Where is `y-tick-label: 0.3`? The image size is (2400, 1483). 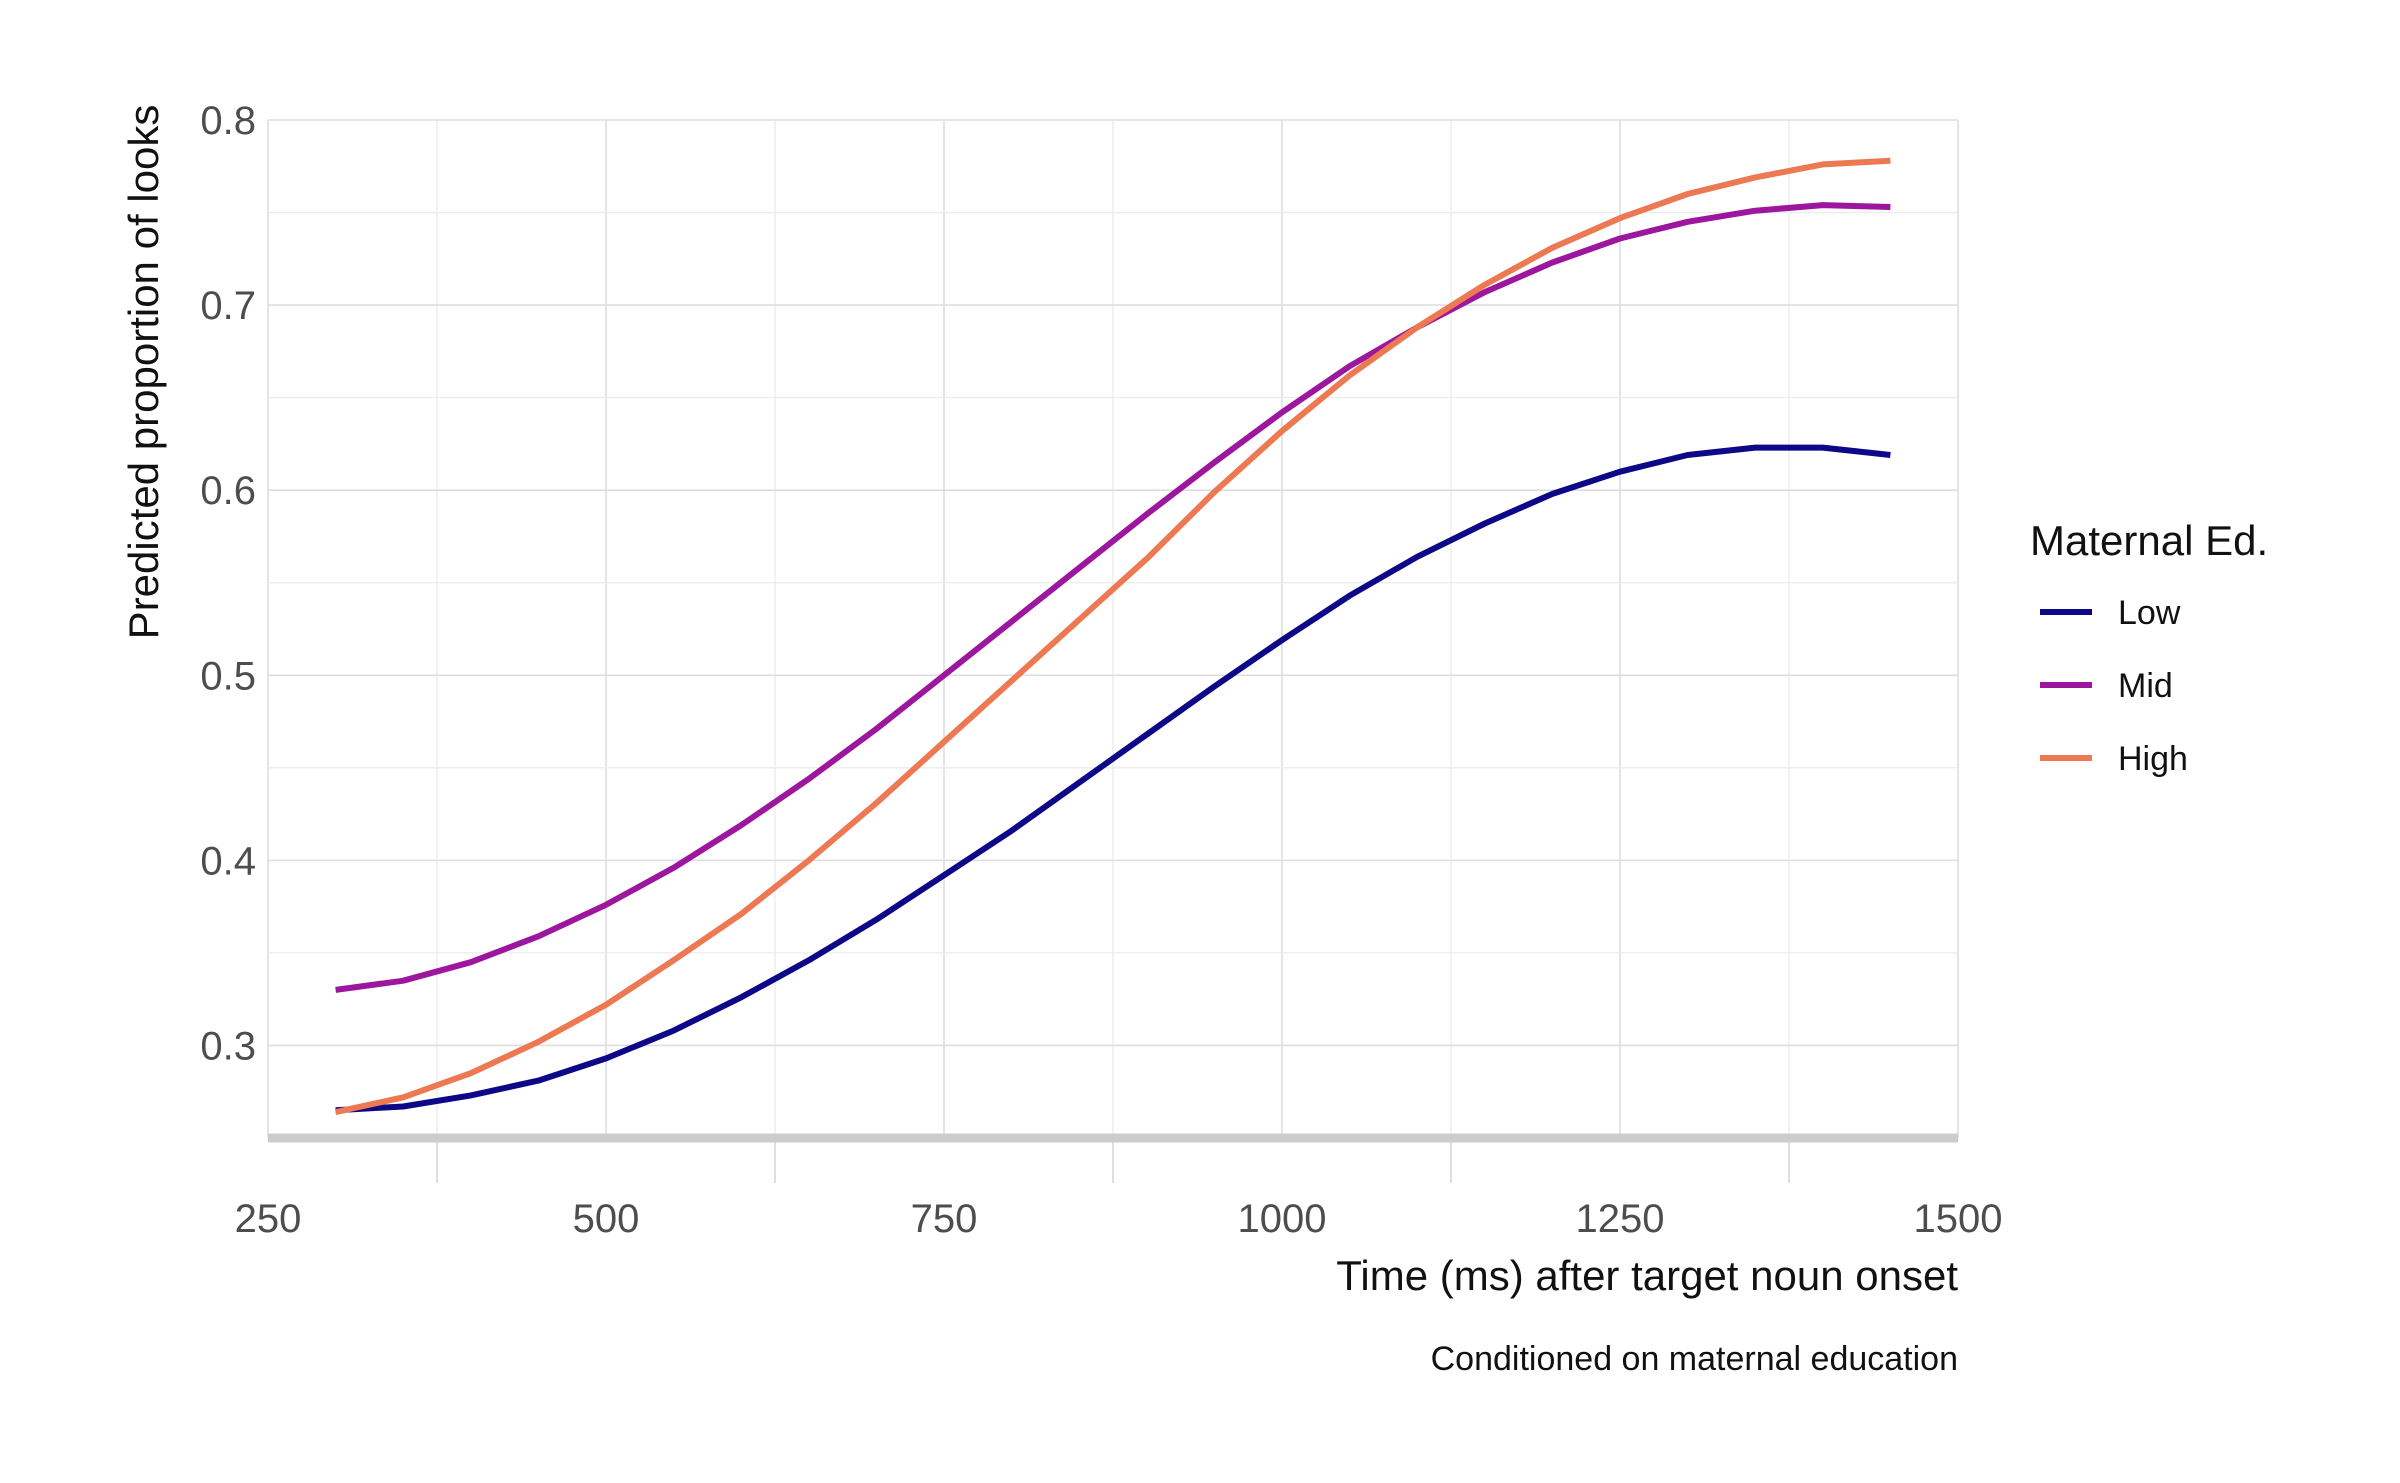 y-tick-label: 0.3 is located at coordinates (228, 1046).